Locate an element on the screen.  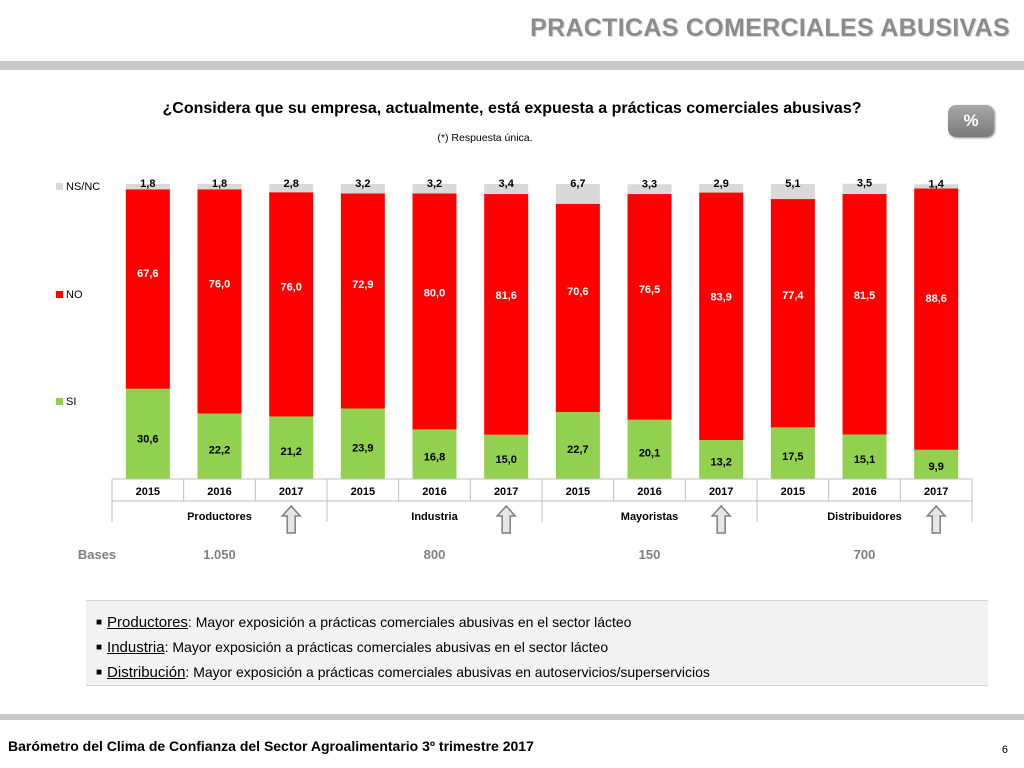
base-value: 150 is located at coordinates (650, 554).